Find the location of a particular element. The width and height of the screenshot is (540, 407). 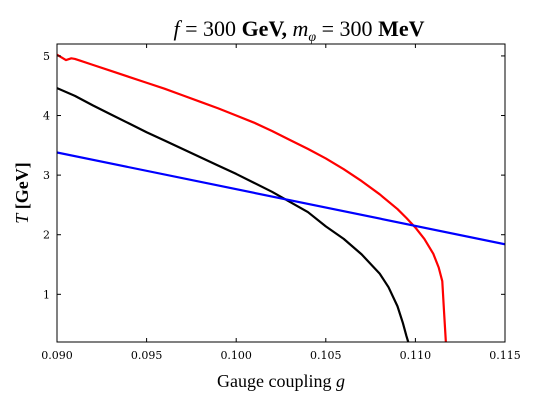

y-axis-title: T [GeV] is located at coordinates (22, 193).